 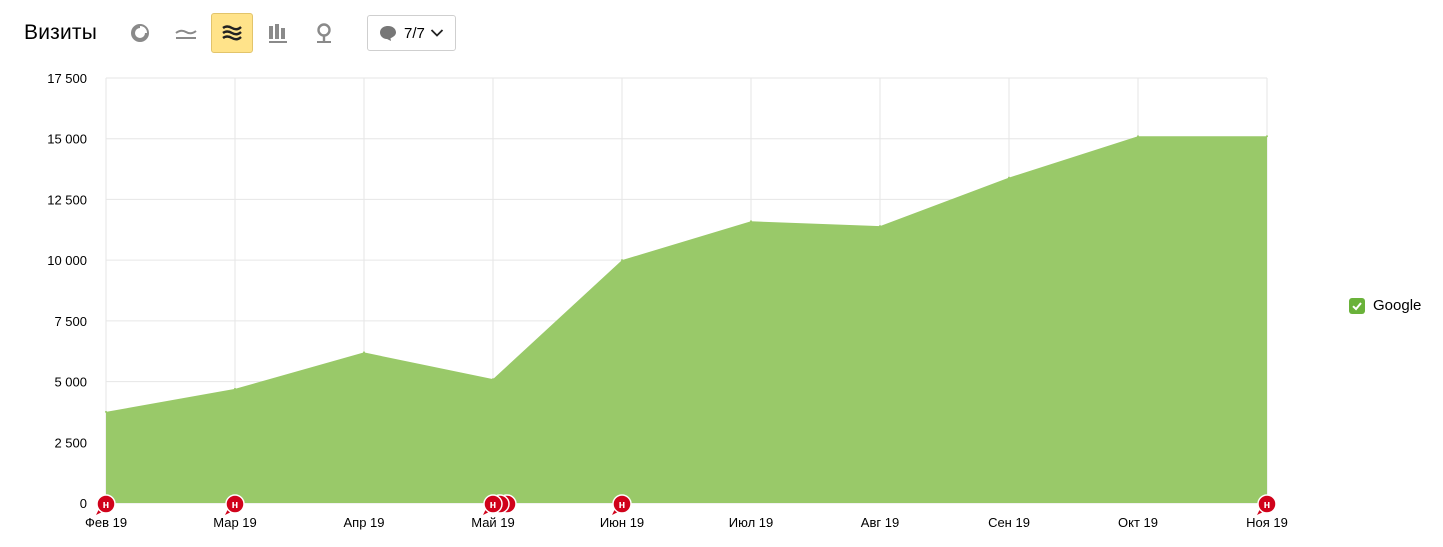 I want to click on x-tick-label: Авг 19, so click(x=880, y=522).